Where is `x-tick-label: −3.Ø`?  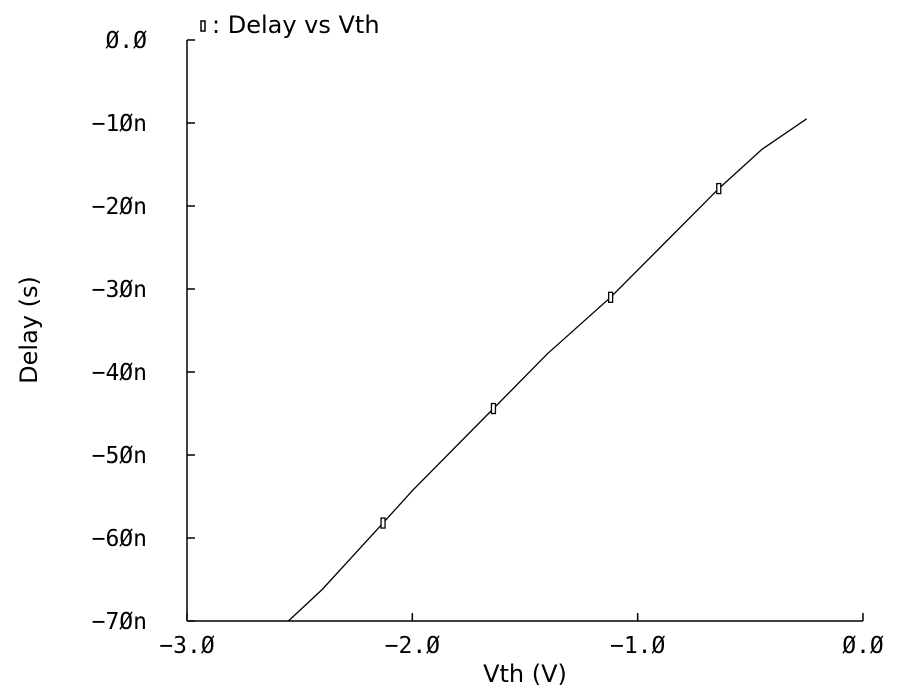 x-tick-label: −3.Ø is located at coordinates (187, 646).